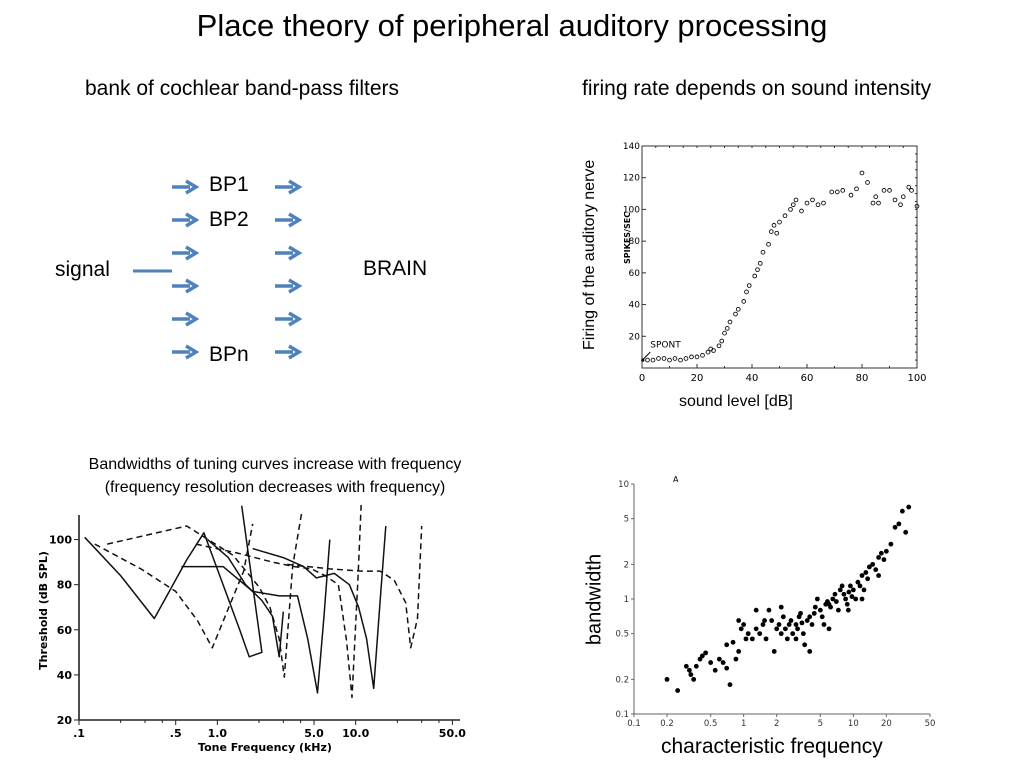 This screenshot has height=770, width=1024. I want to click on bw-xtick-label: 0.1, so click(634, 724).